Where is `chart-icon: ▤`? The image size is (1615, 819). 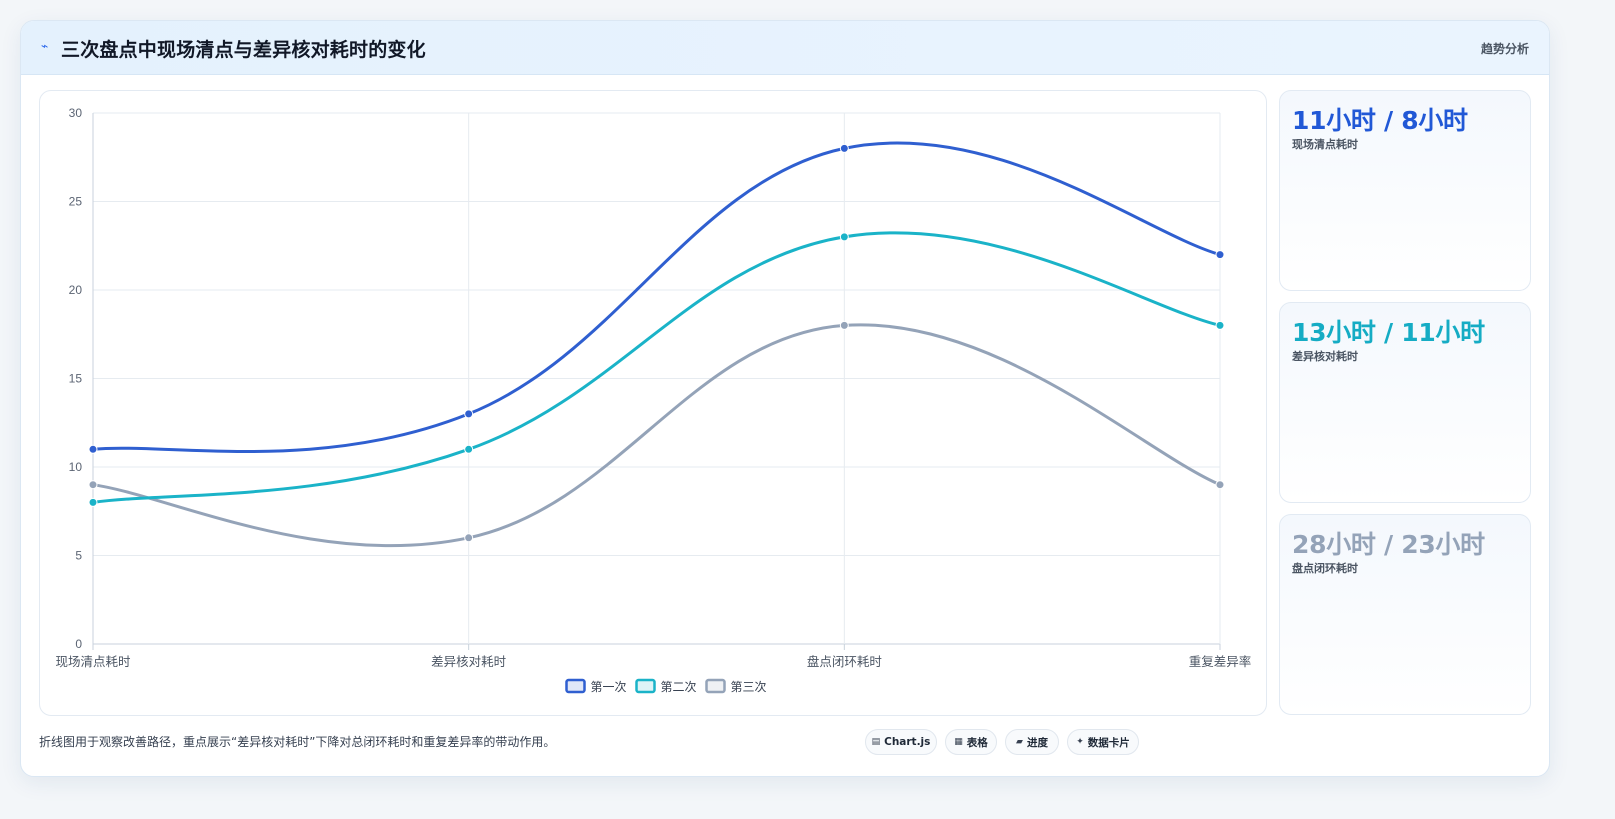 chart-icon: ▤ is located at coordinates (876, 742).